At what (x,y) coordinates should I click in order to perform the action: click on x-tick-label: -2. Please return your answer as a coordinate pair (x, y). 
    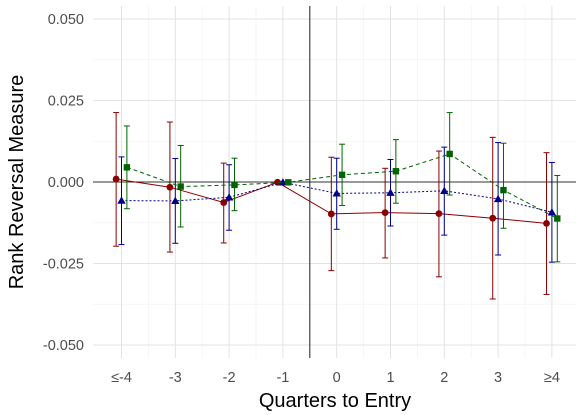
    Looking at the image, I should click on (229, 378).